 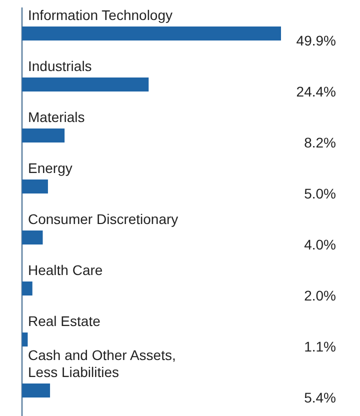 I want to click on y-tick-label: Health Care, so click(x=65, y=270).